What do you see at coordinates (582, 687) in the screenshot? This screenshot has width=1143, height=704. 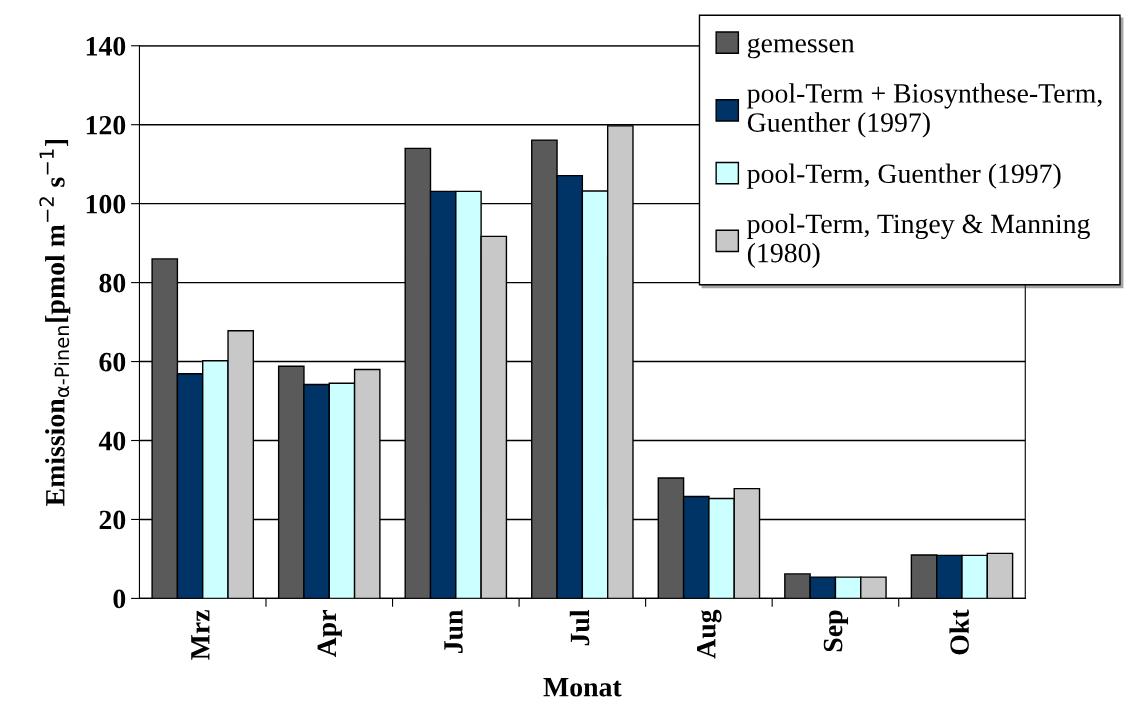 I see `x-axis-title: Monat` at bounding box center [582, 687].